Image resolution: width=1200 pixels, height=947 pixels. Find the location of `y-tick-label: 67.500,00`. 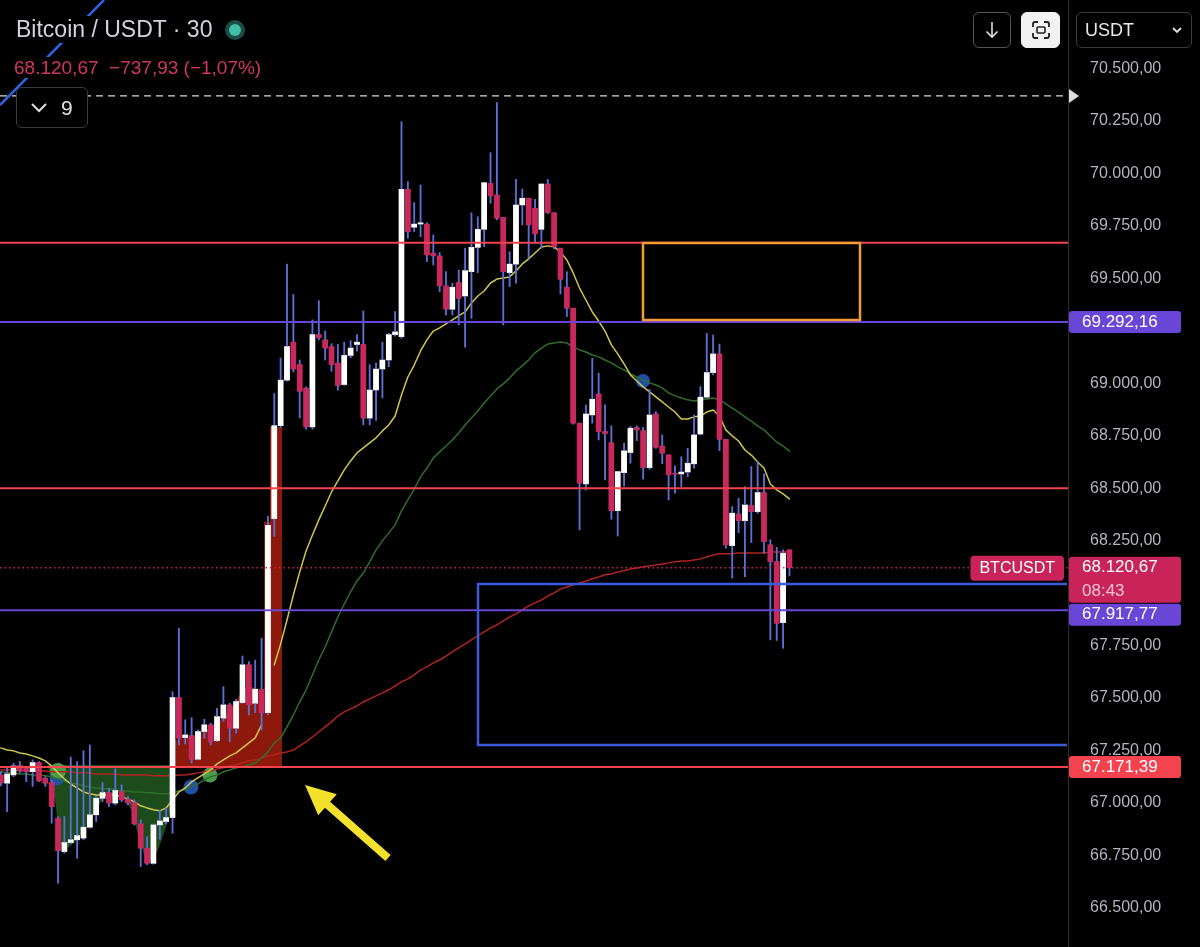

y-tick-label: 67.500,00 is located at coordinates (1126, 697).